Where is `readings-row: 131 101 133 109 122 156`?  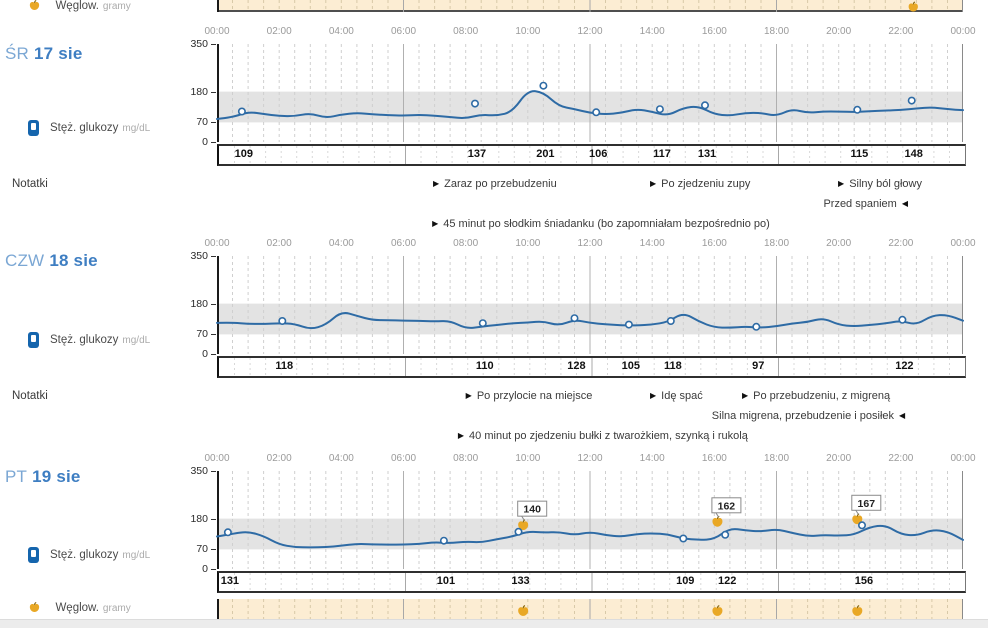 readings-row: 131 101 133 109 122 156 is located at coordinates (591, 582).